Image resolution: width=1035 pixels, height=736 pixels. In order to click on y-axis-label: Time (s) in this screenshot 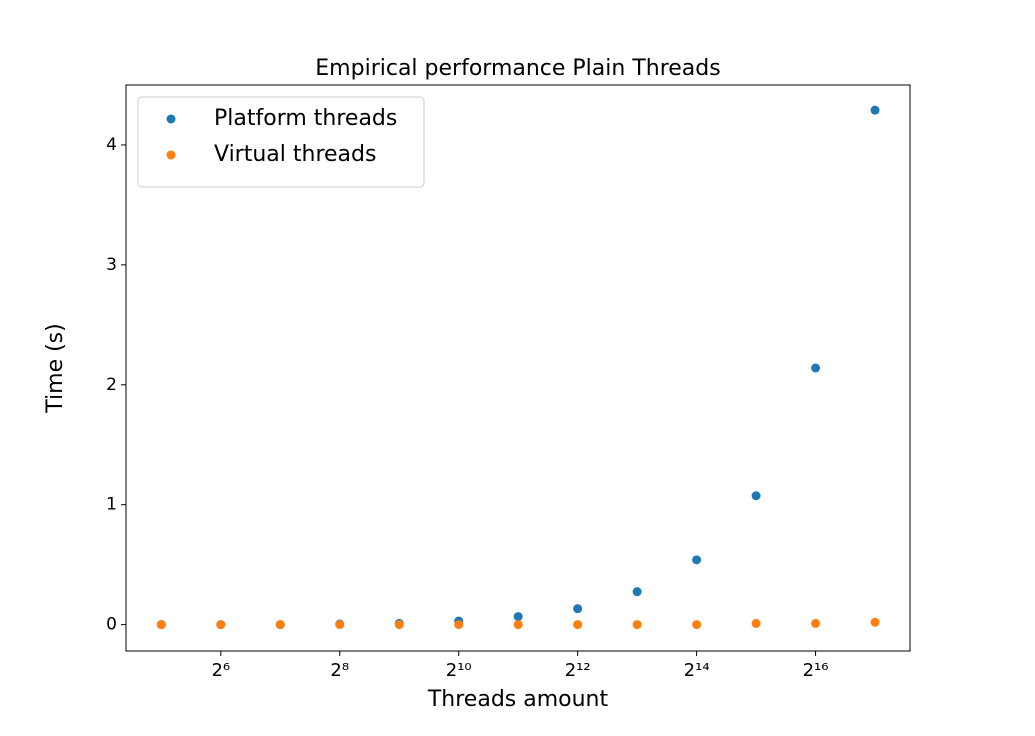, I will do `click(55, 368)`.